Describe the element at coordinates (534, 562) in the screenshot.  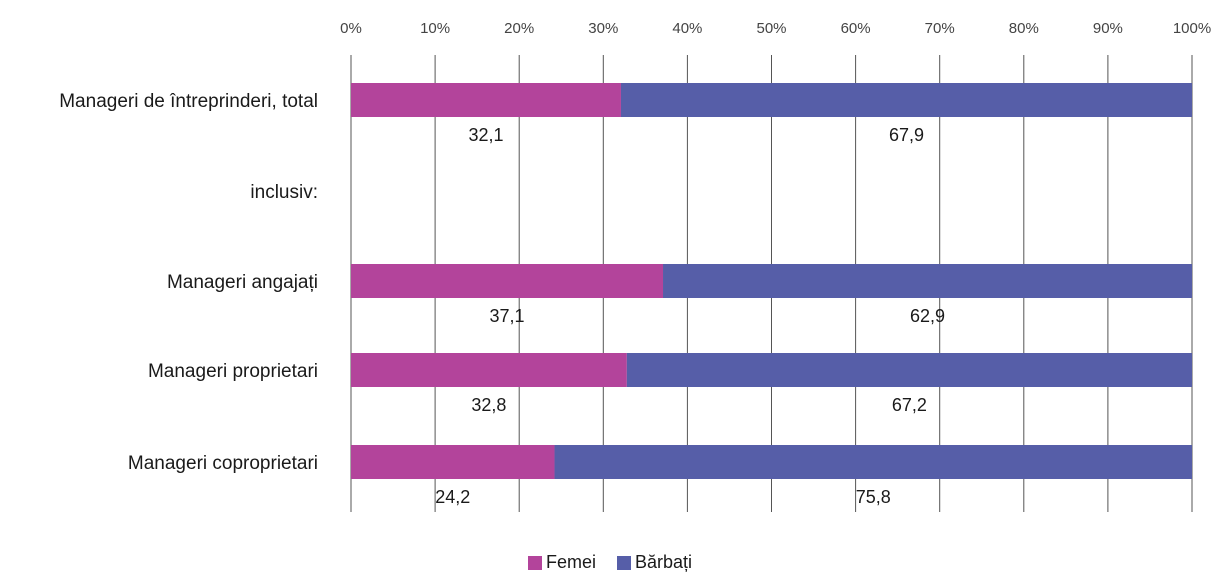
I see `legend-swatch-femei` at that location.